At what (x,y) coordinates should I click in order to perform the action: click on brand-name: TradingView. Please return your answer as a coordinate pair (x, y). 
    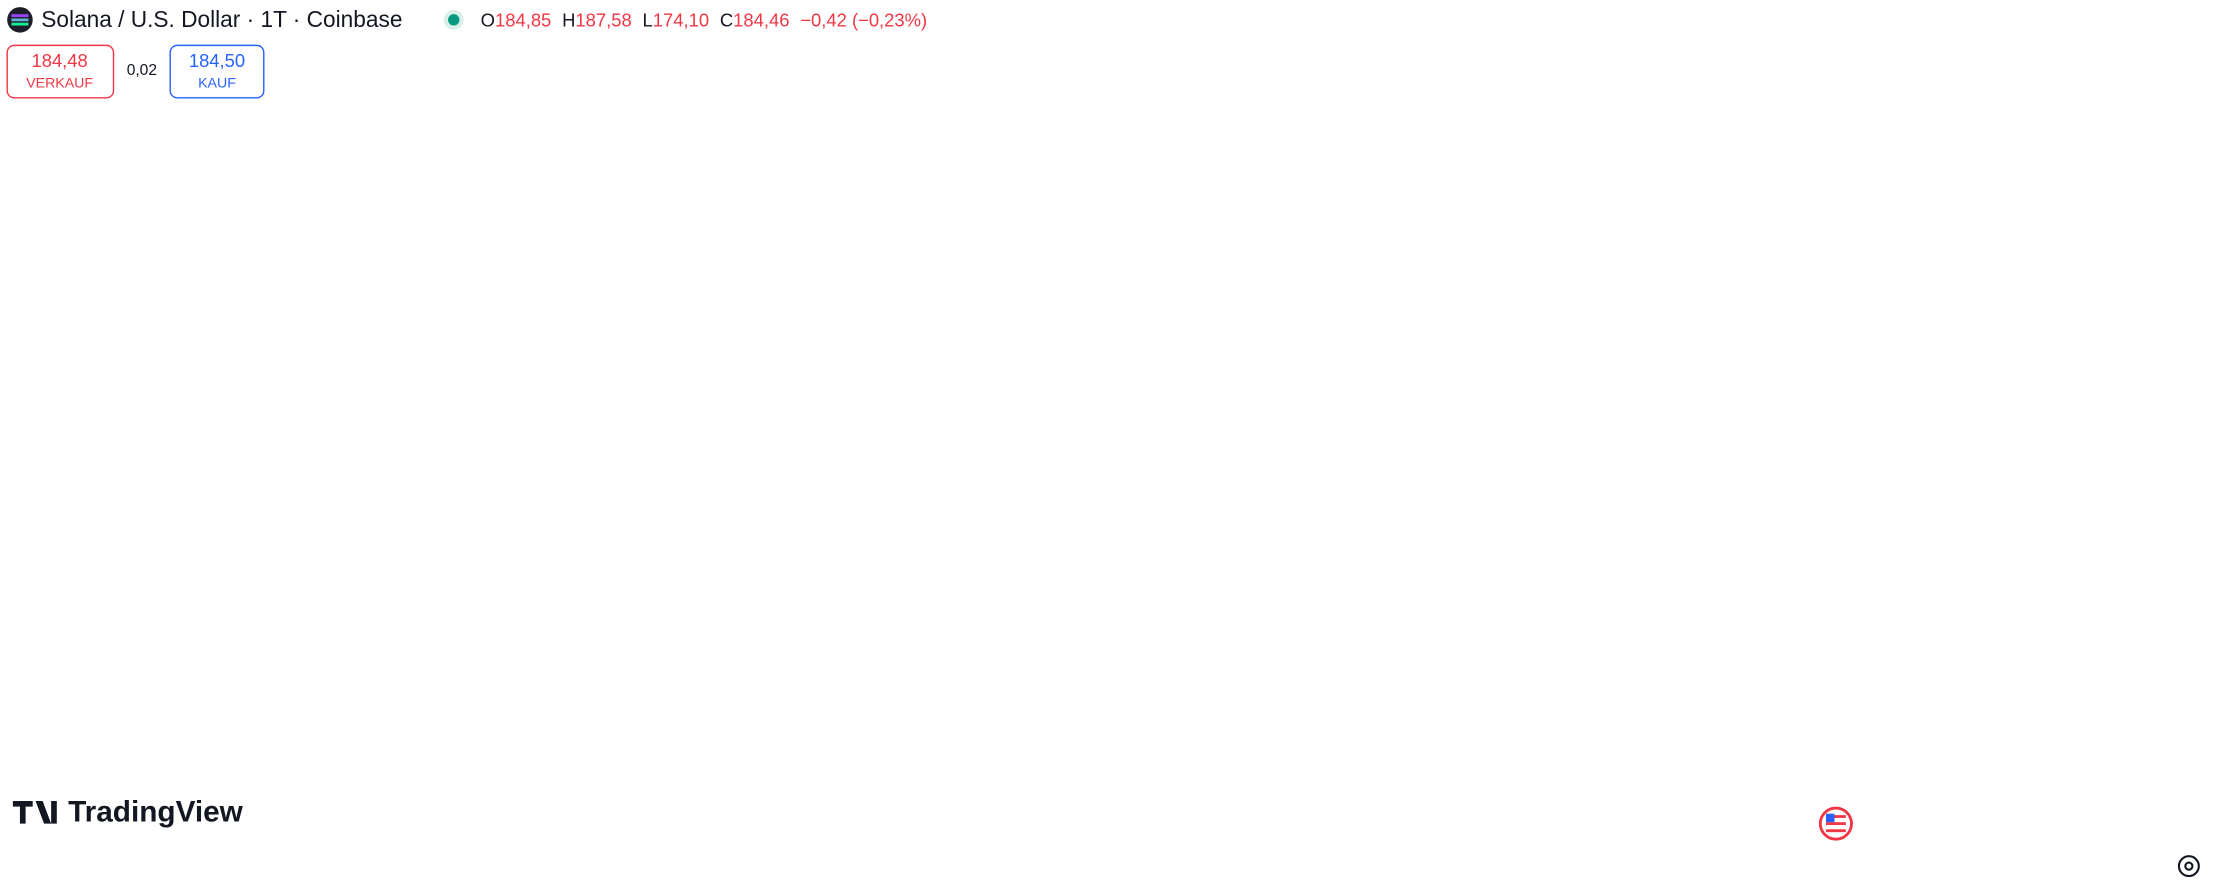
    Looking at the image, I should click on (156, 812).